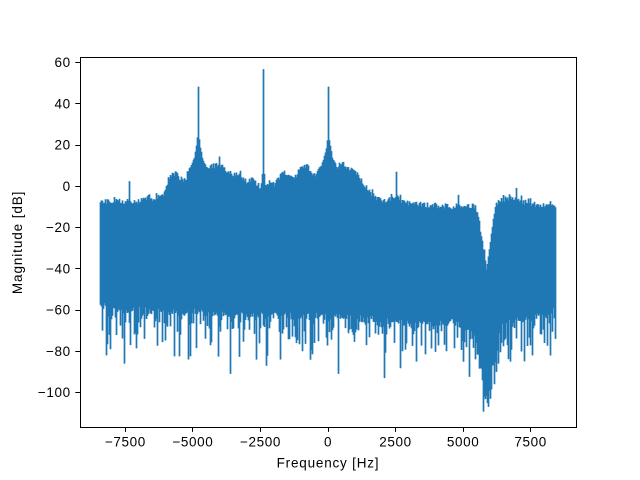 This screenshot has width=640, height=480. What do you see at coordinates (125, 442) in the screenshot?
I see `svg-text: −7500` at bounding box center [125, 442].